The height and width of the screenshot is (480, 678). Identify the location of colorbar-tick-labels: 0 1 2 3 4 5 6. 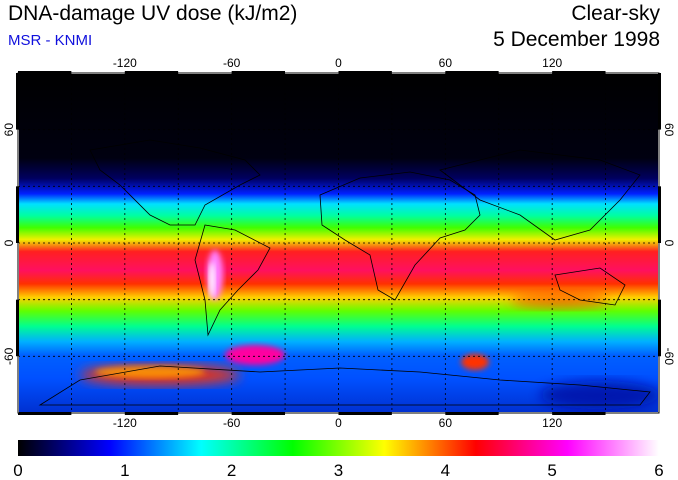
(338, 470).